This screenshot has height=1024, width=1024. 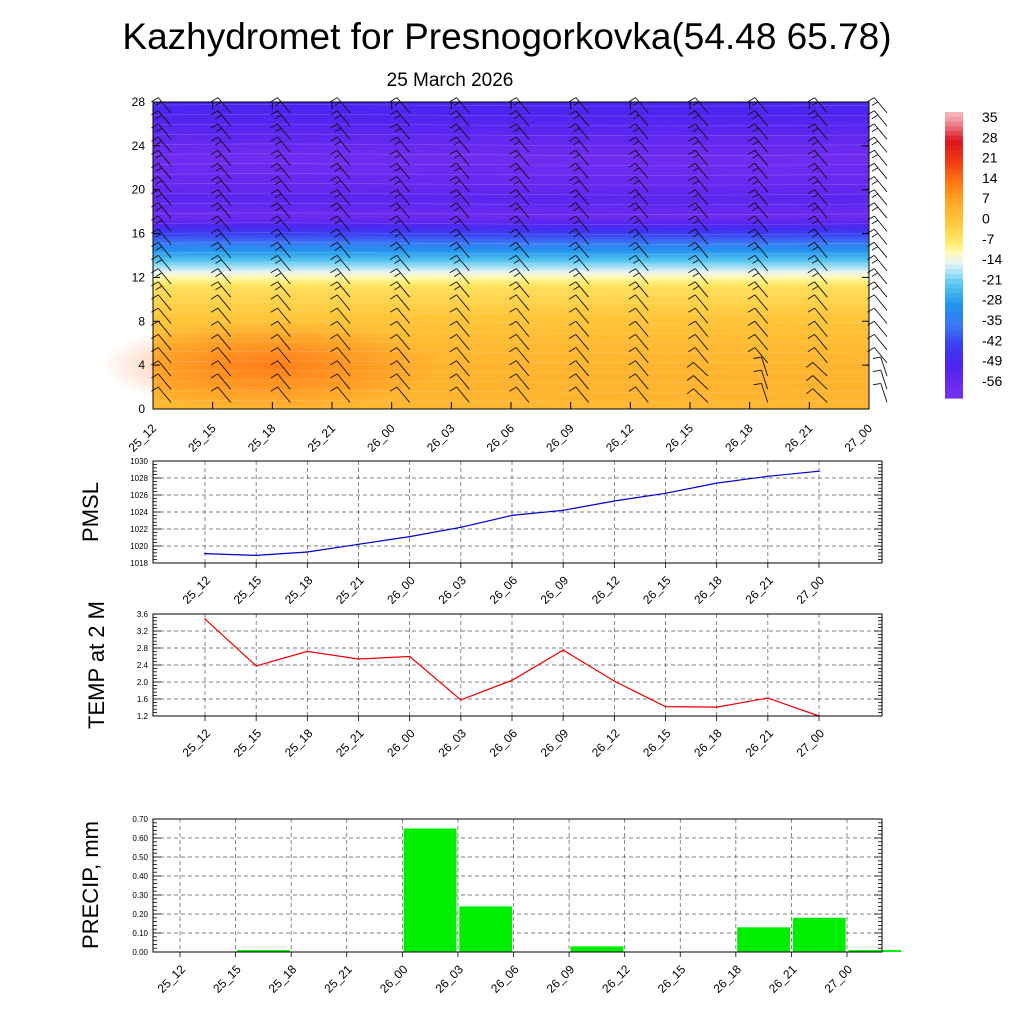 I want to click on x-tick-label: 26_06, so click(x=505, y=979).